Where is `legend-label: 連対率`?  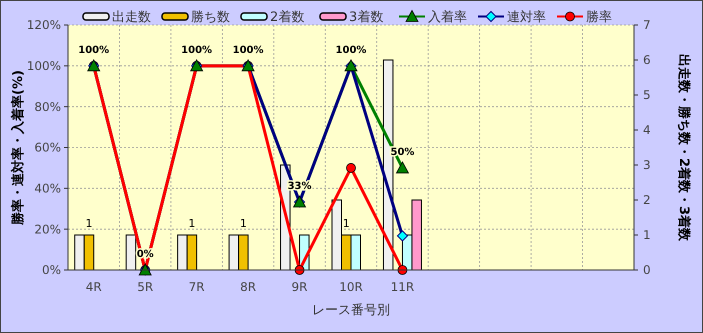 legend-label: 連対率 is located at coordinates (526, 17).